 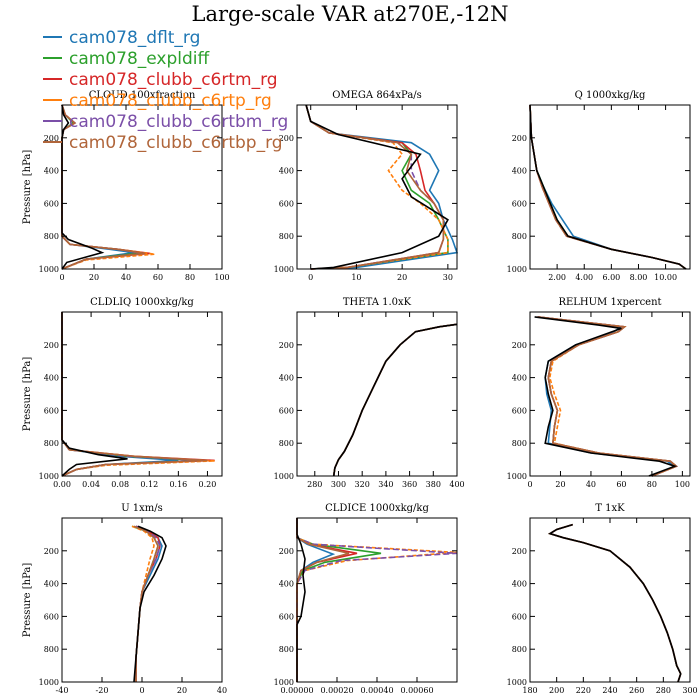 What do you see at coordinates (609, 302) in the screenshot?
I see `panel-title-5: RELHUM 1xpercent` at bounding box center [609, 302].